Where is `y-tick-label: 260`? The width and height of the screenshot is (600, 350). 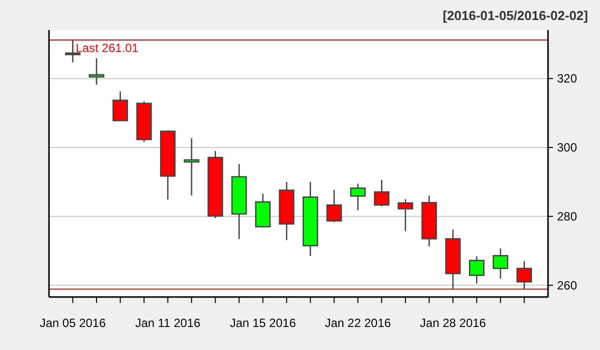 y-tick-label: 260 is located at coordinates (567, 285).